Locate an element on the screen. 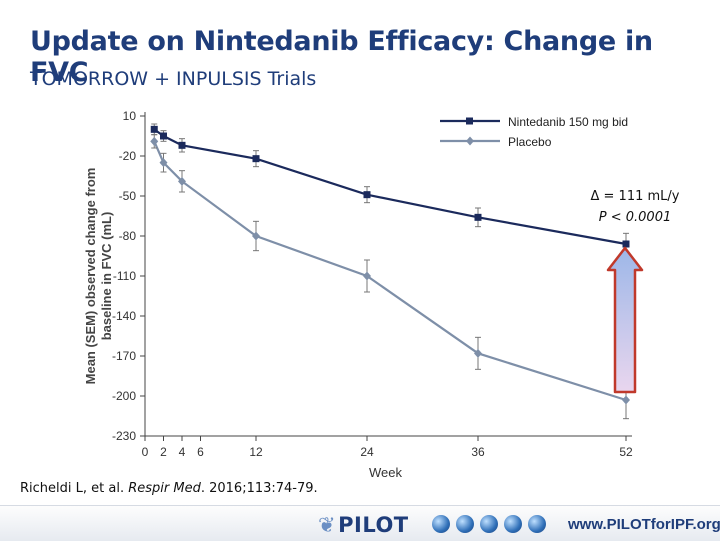 Image resolution: width=720 pixels, height=541 pixels. x-tick-label: 0 is located at coordinates (145, 452).